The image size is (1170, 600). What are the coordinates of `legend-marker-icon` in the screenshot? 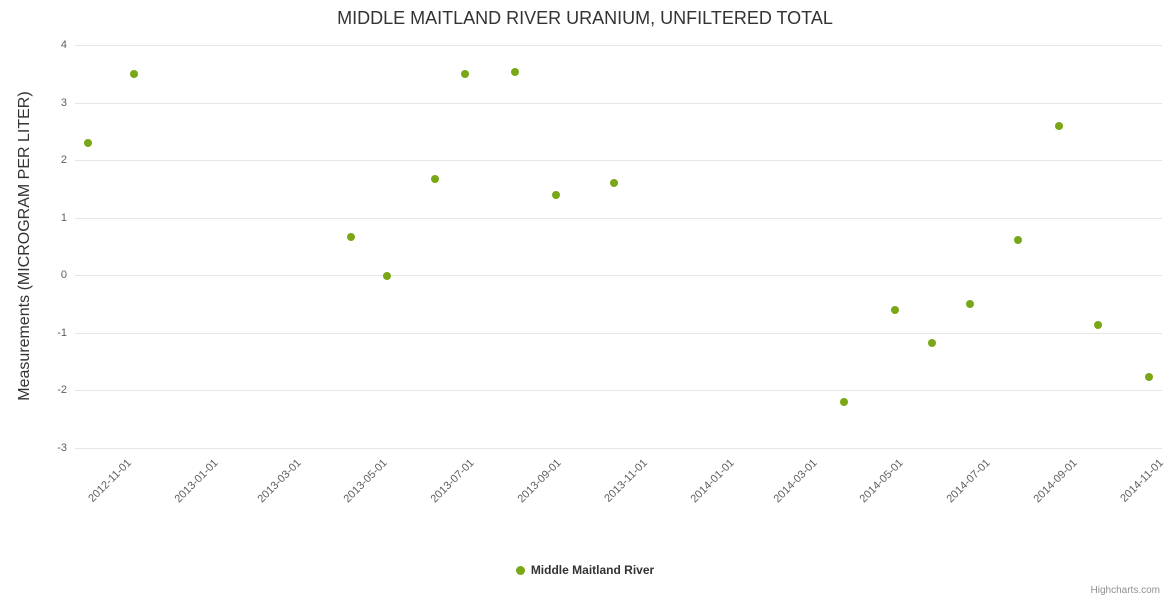 It's located at (520, 570).